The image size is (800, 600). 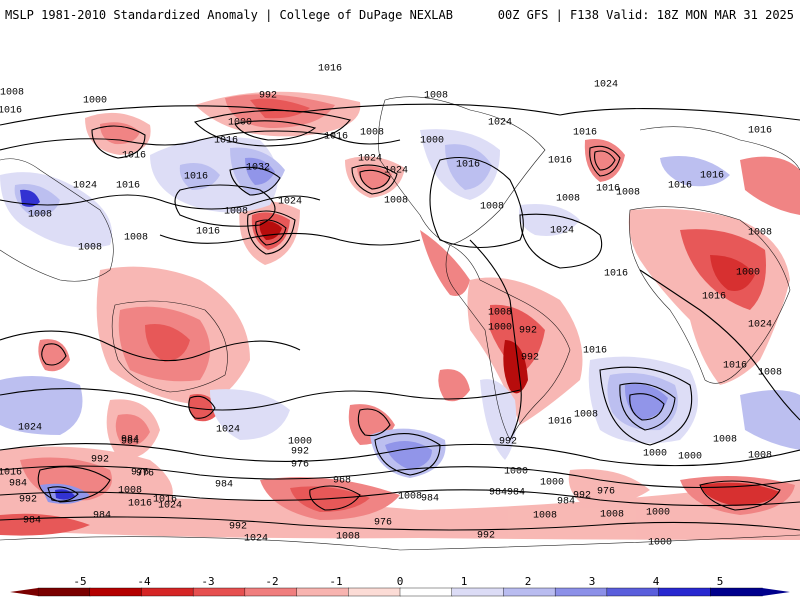 I want to click on colorbar, so click(x=400, y=592).